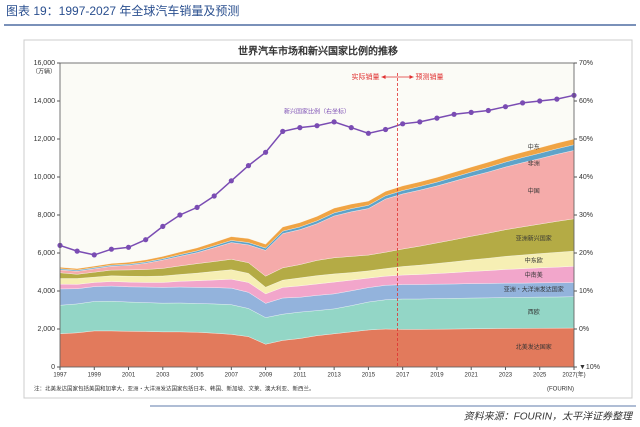  What do you see at coordinates (534, 347) in the screenshot?
I see `series-label: 北美发达国家` at bounding box center [534, 347].